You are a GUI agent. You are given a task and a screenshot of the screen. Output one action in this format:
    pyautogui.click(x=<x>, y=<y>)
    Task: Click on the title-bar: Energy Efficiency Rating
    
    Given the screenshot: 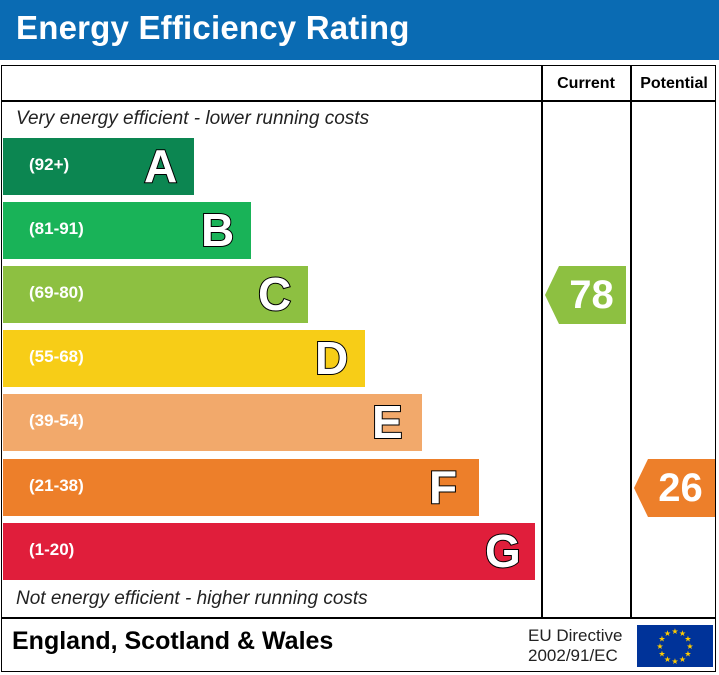 What is the action you would take?
    pyautogui.click(x=359, y=30)
    